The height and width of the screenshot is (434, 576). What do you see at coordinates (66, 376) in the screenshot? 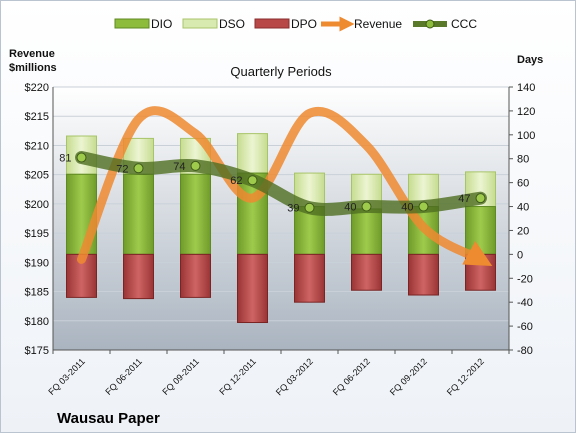
I see `x-tick-label: FQ 03-2011` at bounding box center [66, 376].